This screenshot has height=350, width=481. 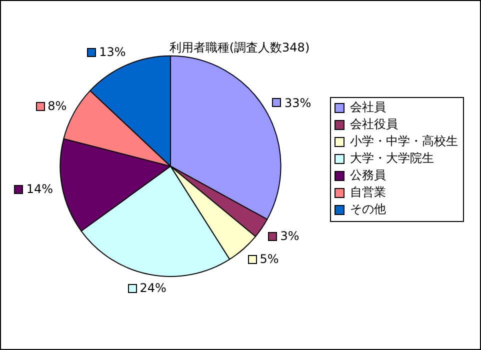 I want to click on data-label: 5%, so click(x=269, y=259).